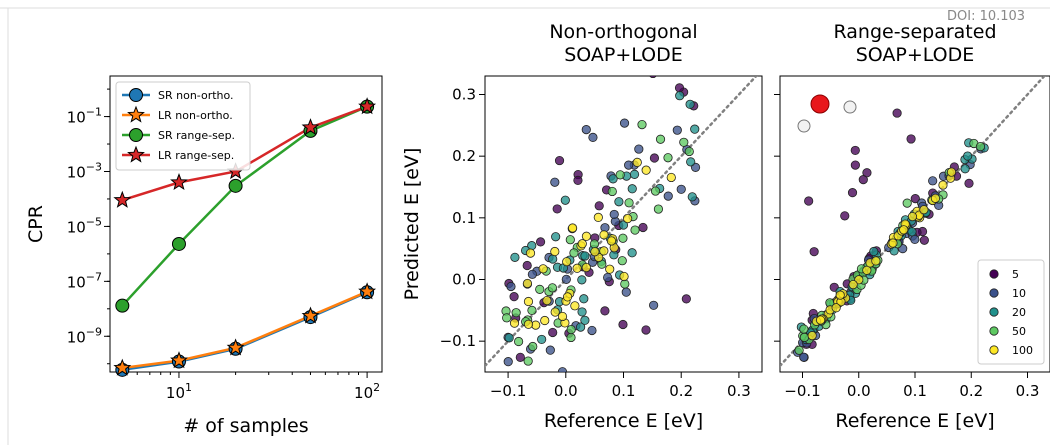  I want to click on y-tick-label: 0.0, so click(464, 280).